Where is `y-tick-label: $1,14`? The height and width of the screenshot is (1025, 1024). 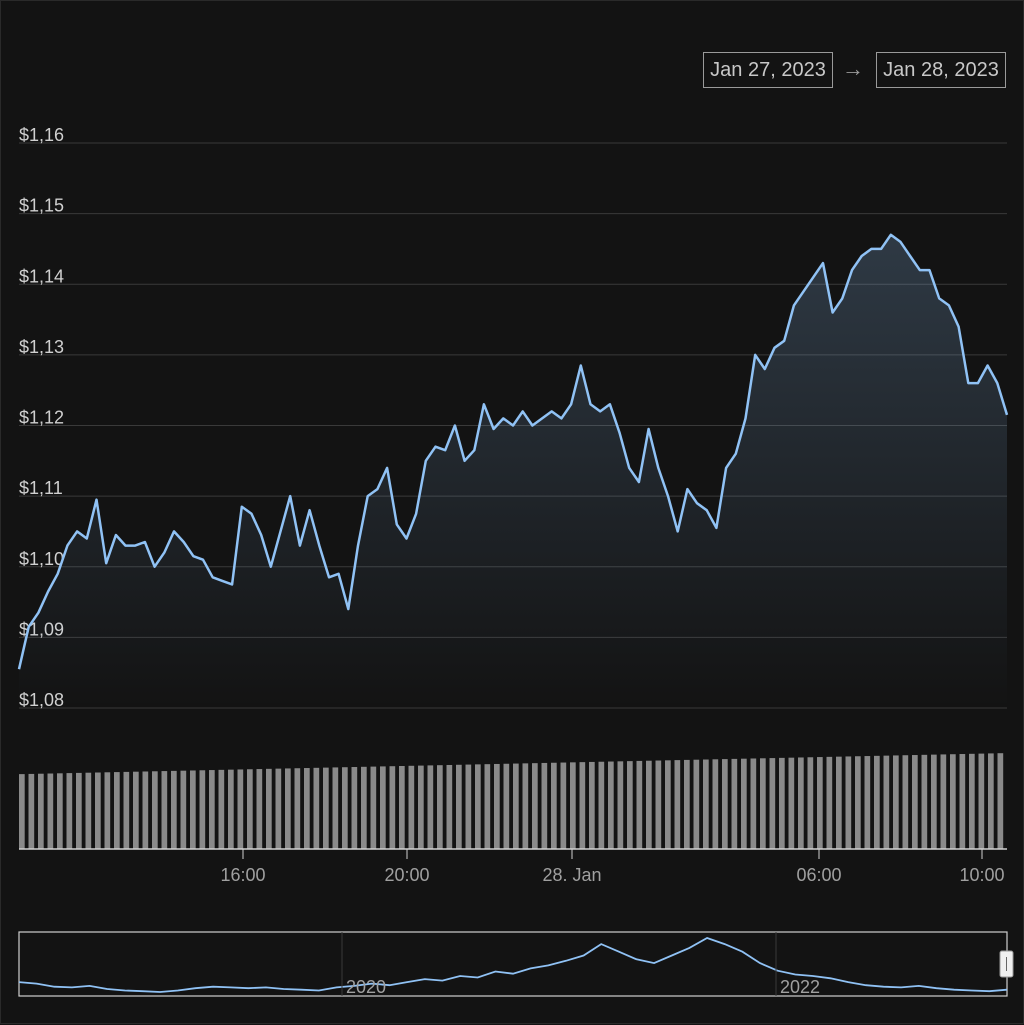 y-tick-label: $1,14 is located at coordinates (41, 276).